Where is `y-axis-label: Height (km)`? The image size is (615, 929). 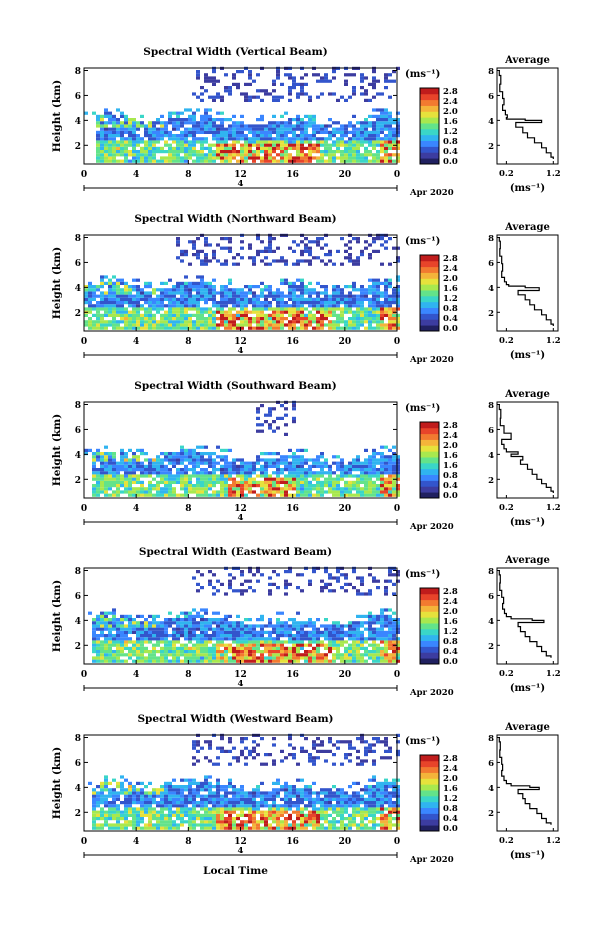
y-axis-label: Height (km) is located at coordinates (57, 283).